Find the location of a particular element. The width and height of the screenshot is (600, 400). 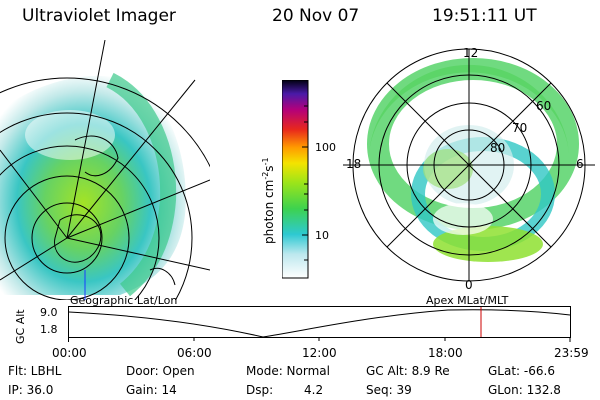

timeline-ytick-max: 9.0 is located at coordinates (49, 312).